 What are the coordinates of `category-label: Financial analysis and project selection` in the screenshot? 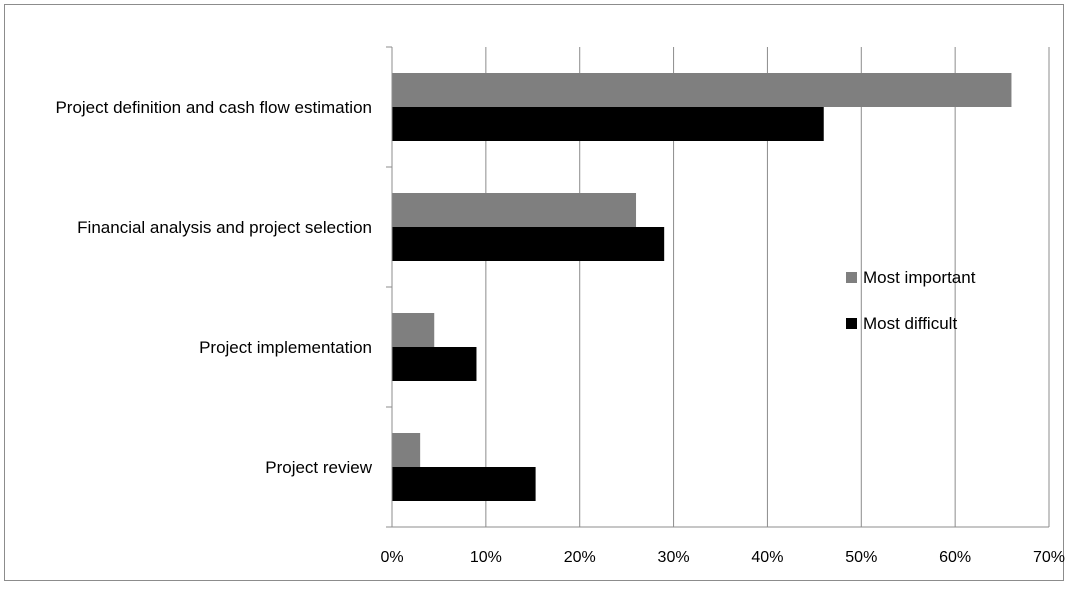 It's located at (224, 227).